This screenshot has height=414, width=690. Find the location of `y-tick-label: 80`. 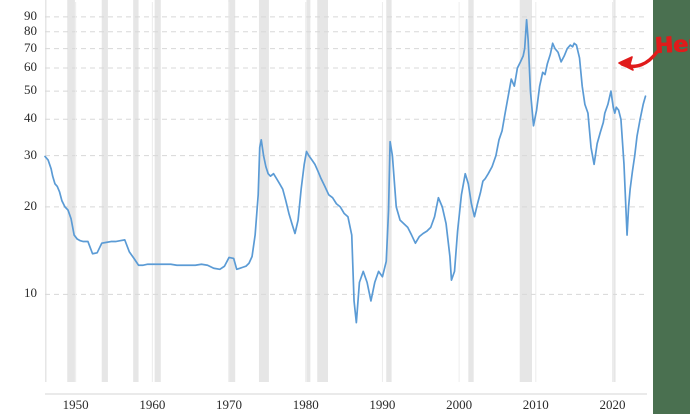

y-tick-label: 80 is located at coordinates (30, 30).